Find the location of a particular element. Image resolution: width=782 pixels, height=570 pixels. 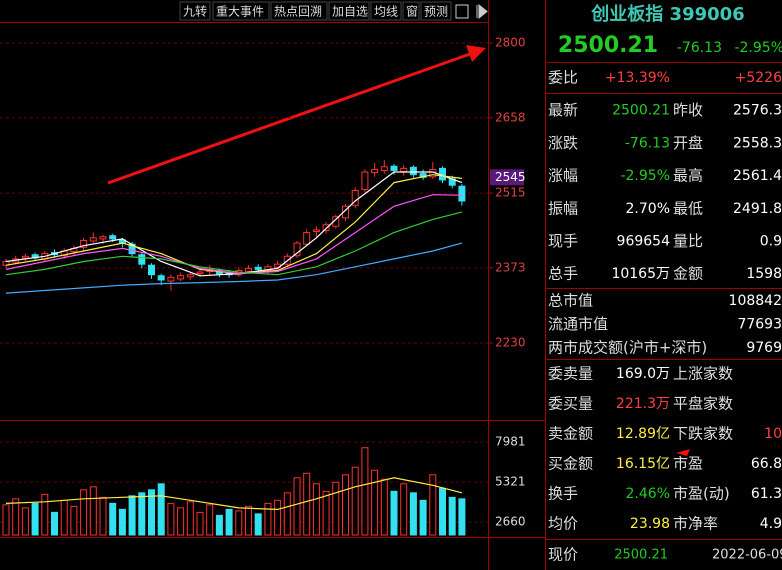

moving-average is located at coordinates (234, 243).